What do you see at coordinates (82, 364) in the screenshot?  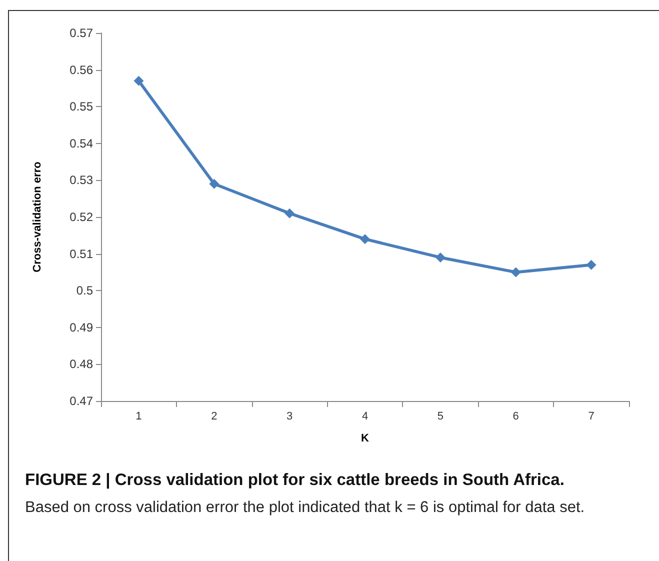 I see `y-tick-label: 0.48` at bounding box center [82, 364].